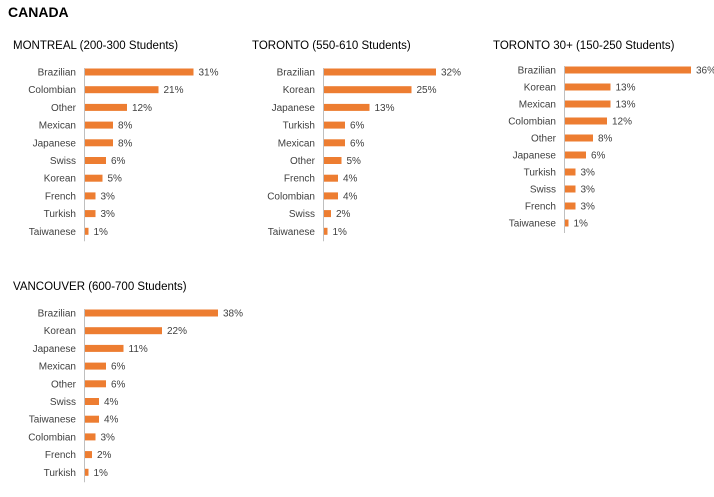 This screenshot has height=497, width=714. What do you see at coordinates (174, 90) in the screenshot?
I see `data-label: 21%` at bounding box center [174, 90].